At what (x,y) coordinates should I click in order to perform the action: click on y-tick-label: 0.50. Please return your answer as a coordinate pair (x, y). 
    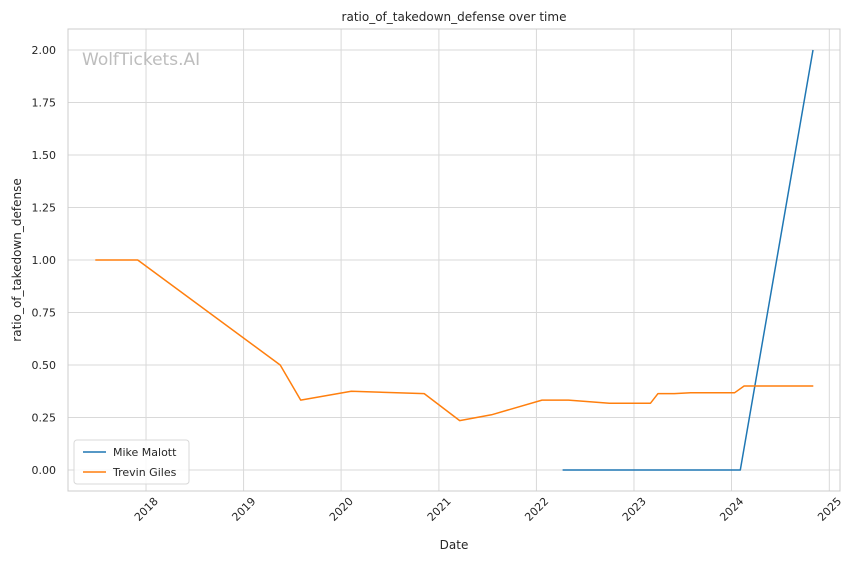
    Looking at the image, I should click on (44, 365).